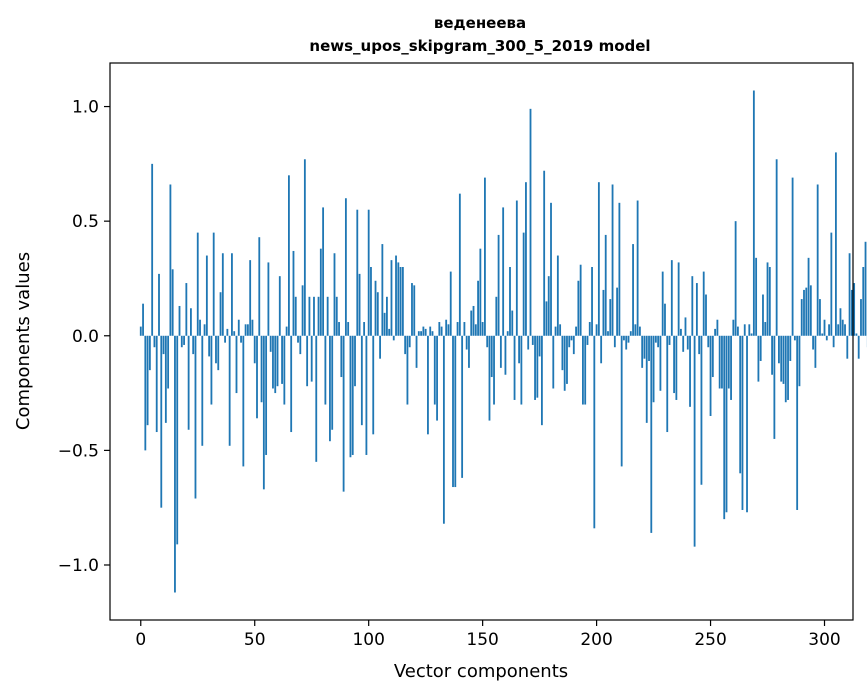  Describe the element at coordinates (479, 46) in the screenshot. I see `chart-subtitle: news_upos_skipgram_300_5_2019 model` at that location.